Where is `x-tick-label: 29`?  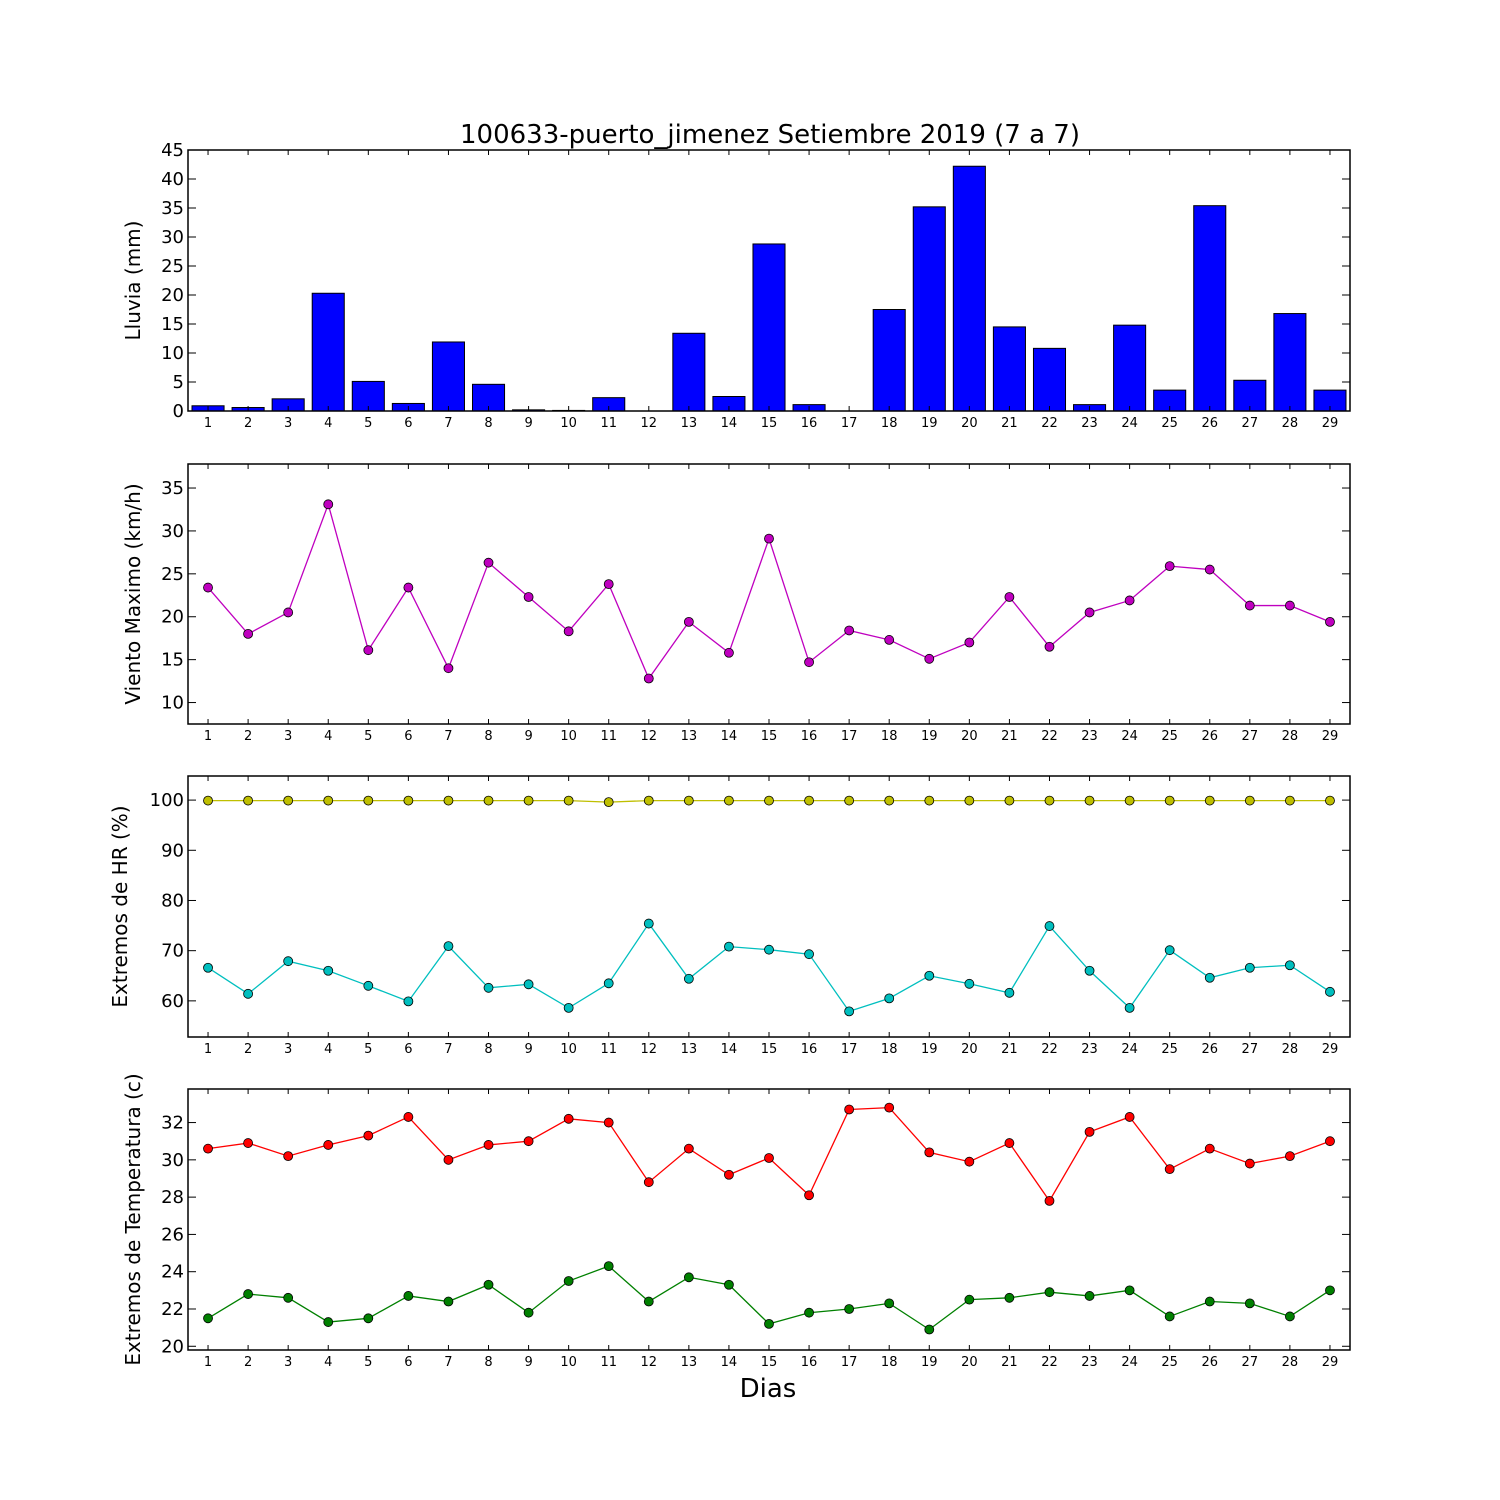 x-tick-label: 29 is located at coordinates (1330, 423).